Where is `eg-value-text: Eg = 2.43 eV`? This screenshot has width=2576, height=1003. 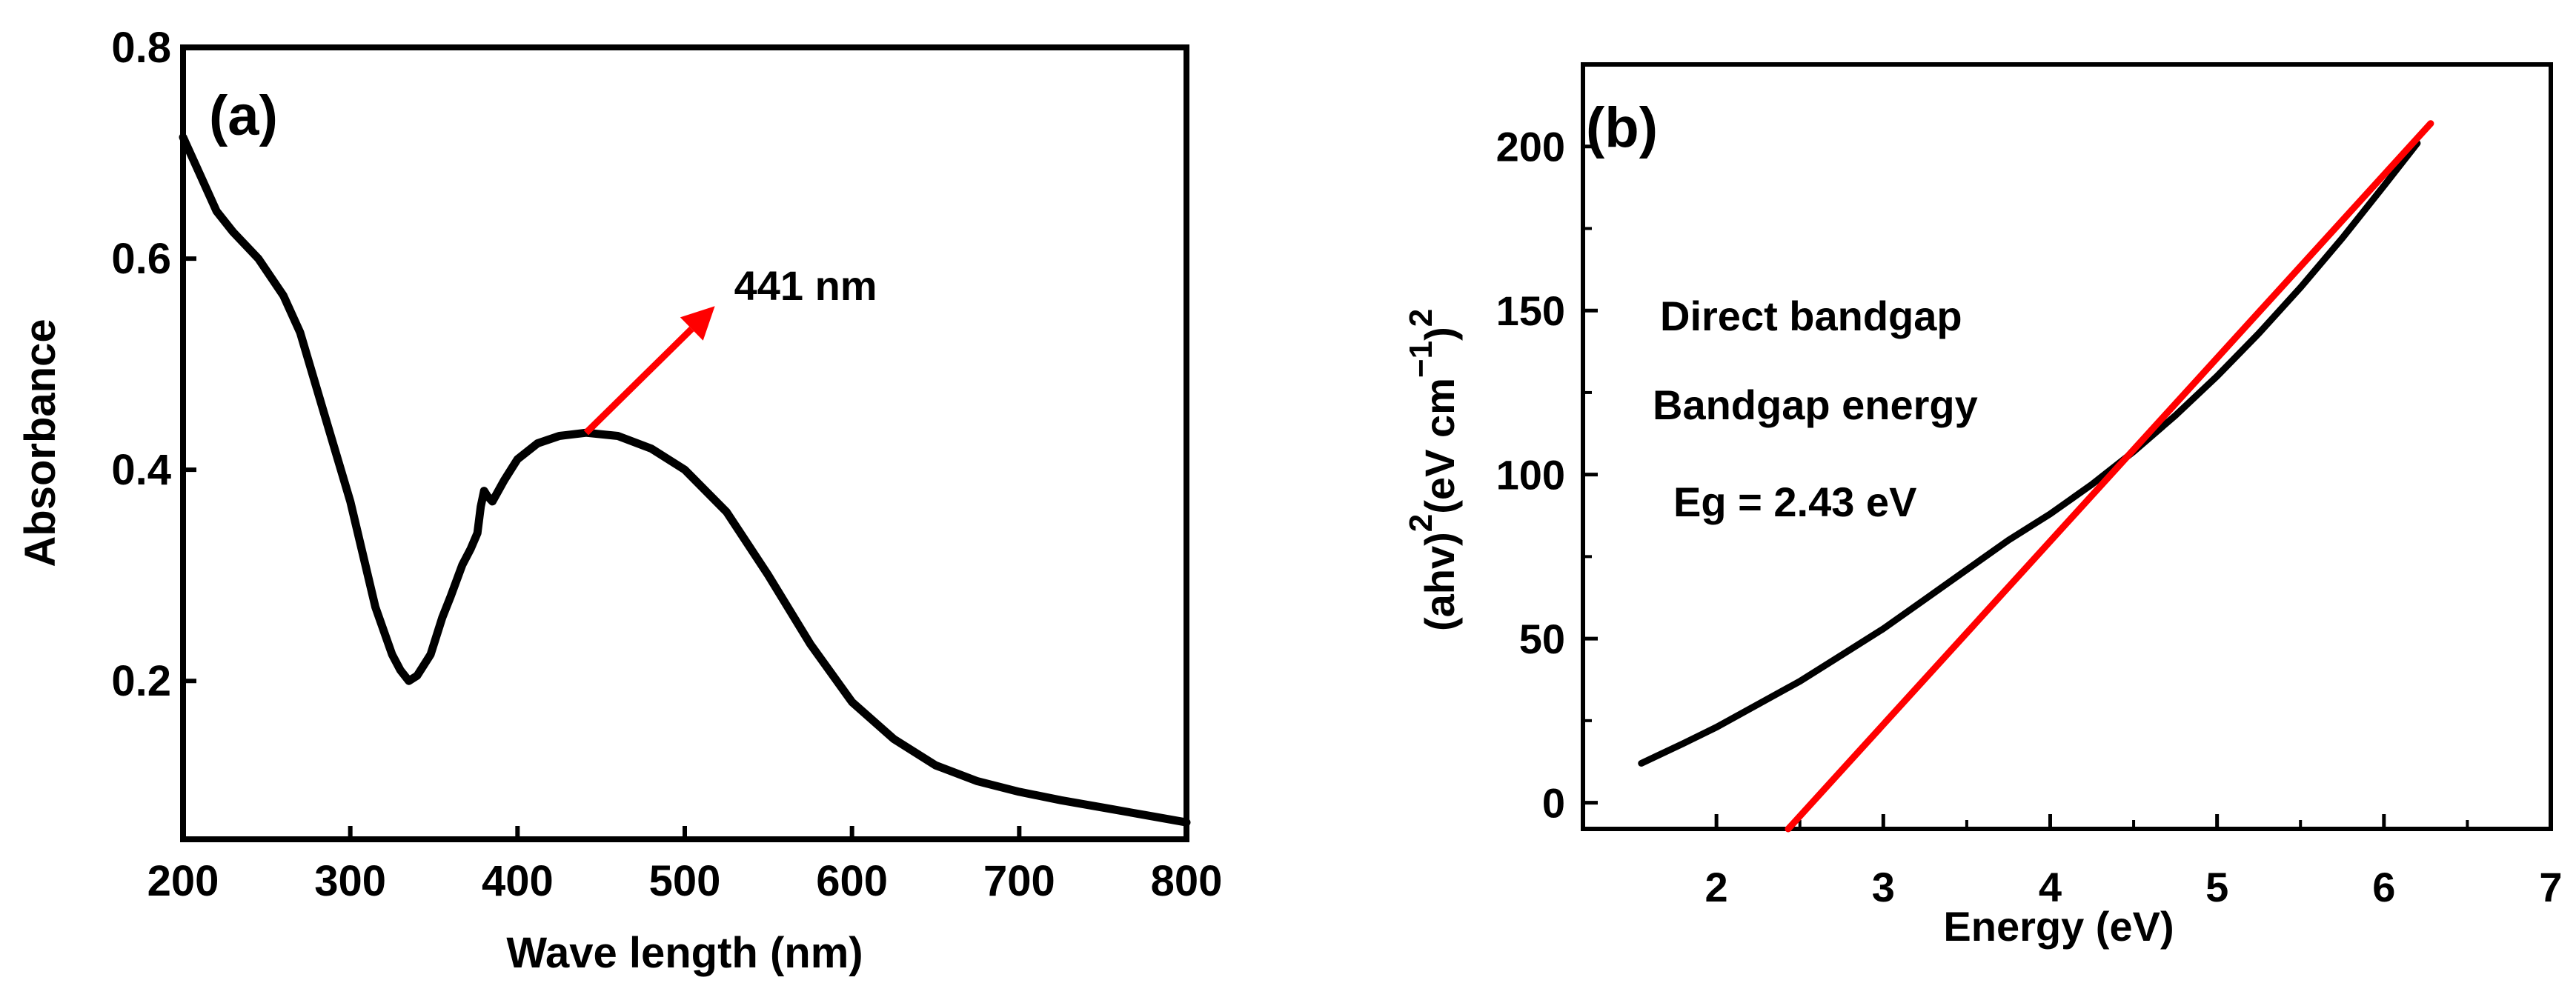
eg-value-text: Eg = 2.43 eV is located at coordinates (1795, 502).